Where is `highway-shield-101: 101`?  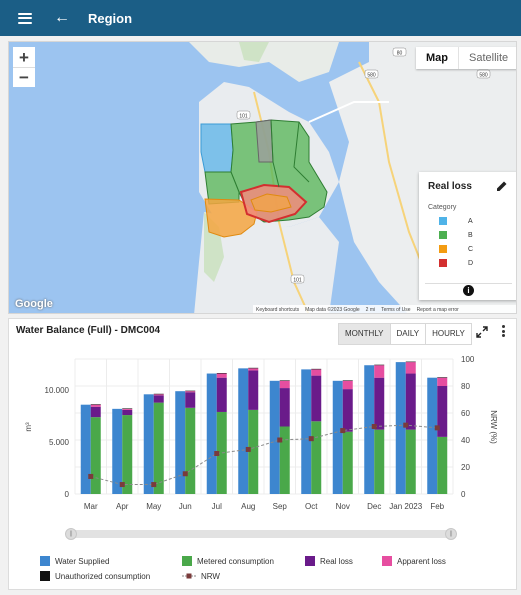
highway-shield-101: 101 is located at coordinates (243, 115).